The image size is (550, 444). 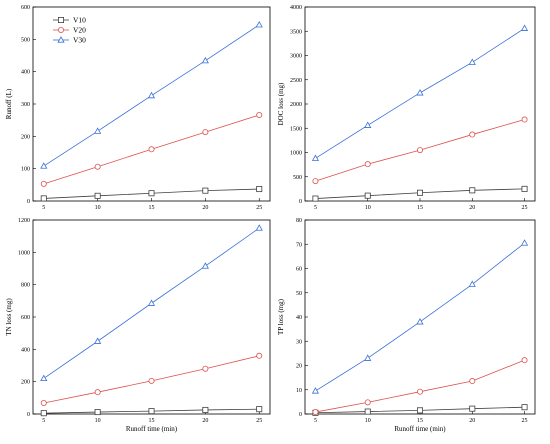 What do you see at coordinates (61, 39) in the screenshot?
I see `legend-marker-v30` at bounding box center [61, 39].